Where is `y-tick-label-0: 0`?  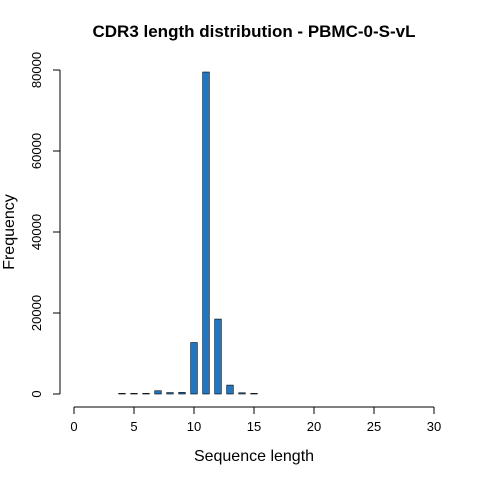 y-tick-label-0: 0 is located at coordinates (36, 393).